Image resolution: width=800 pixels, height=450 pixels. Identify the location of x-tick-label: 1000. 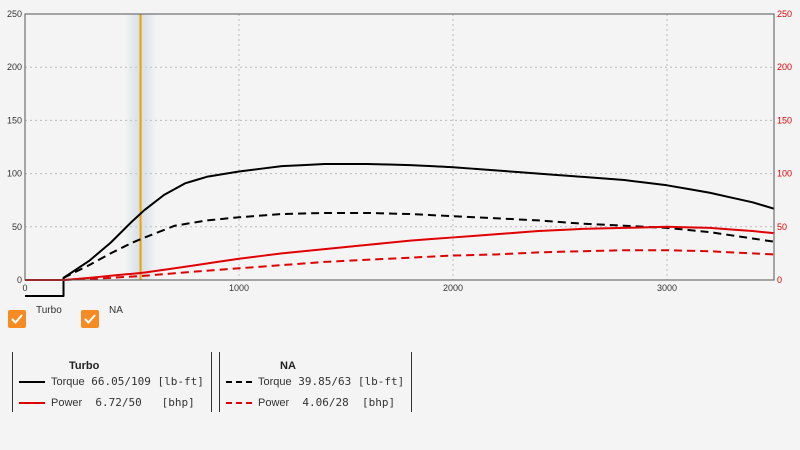
(239, 288).